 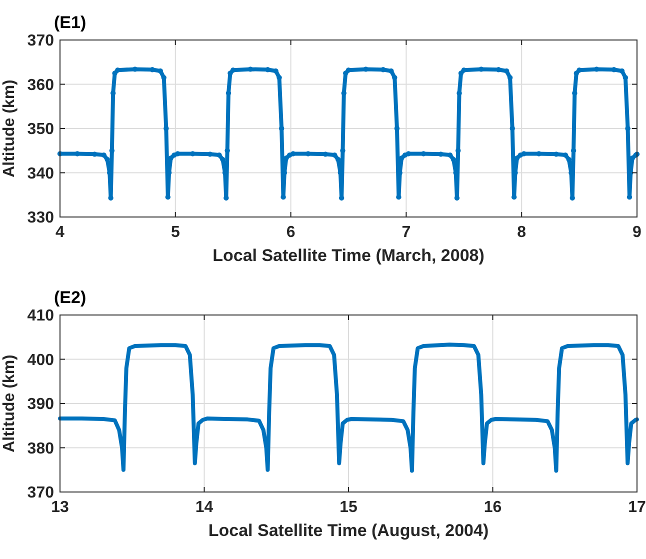 What do you see at coordinates (70, 297) in the screenshot?
I see `chart-title: (E2)` at bounding box center [70, 297].